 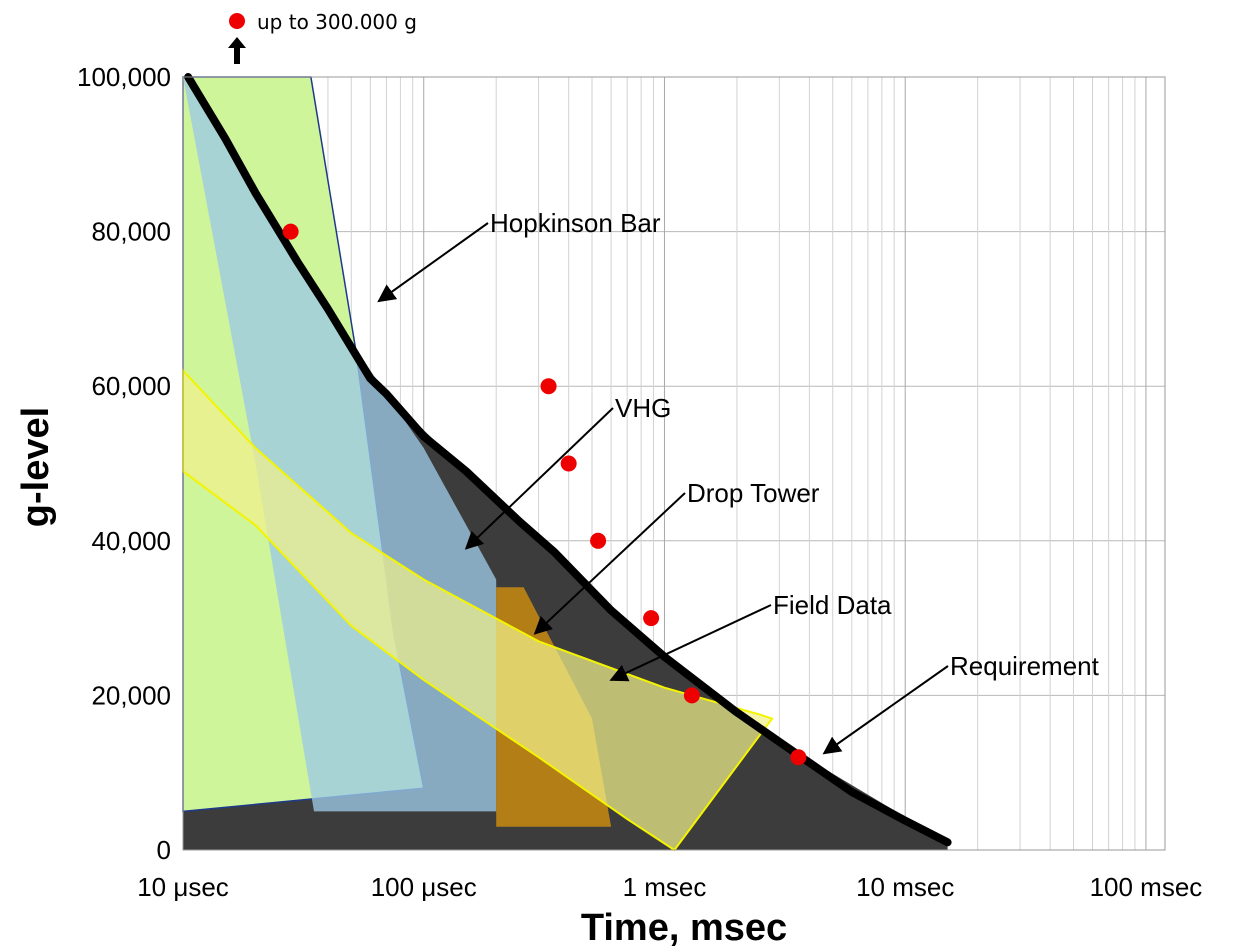 What do you see at coordinates (643, 408) in the screenshot?
I see `annotation-label: VHG` at bounding box center [643, 408].